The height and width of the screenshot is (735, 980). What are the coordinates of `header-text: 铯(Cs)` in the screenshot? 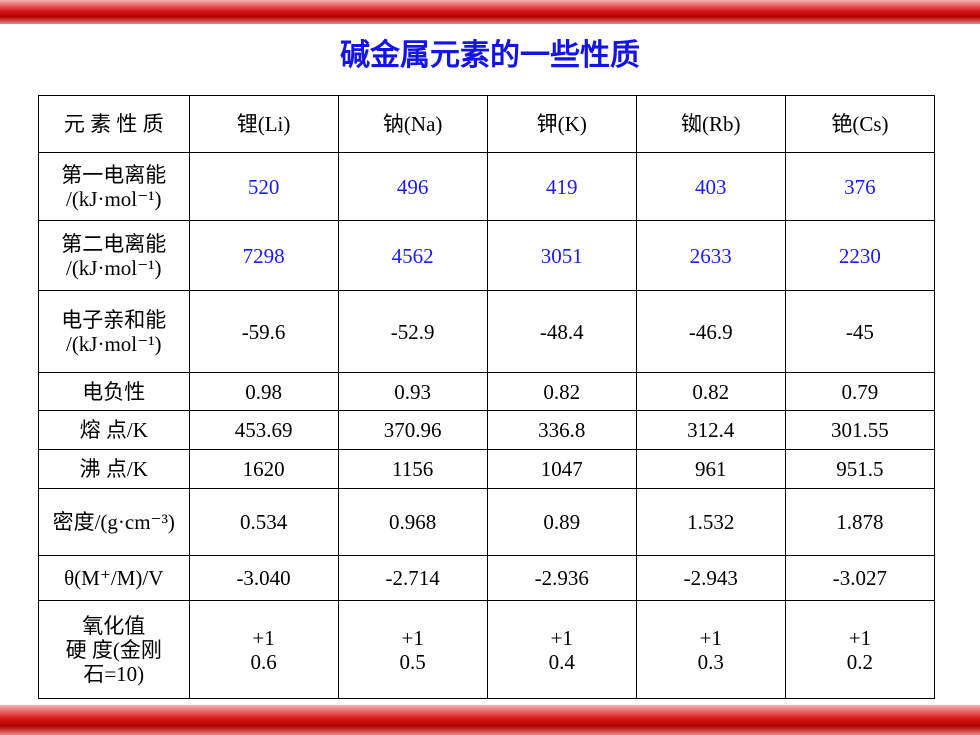 It's located at (860, 124).